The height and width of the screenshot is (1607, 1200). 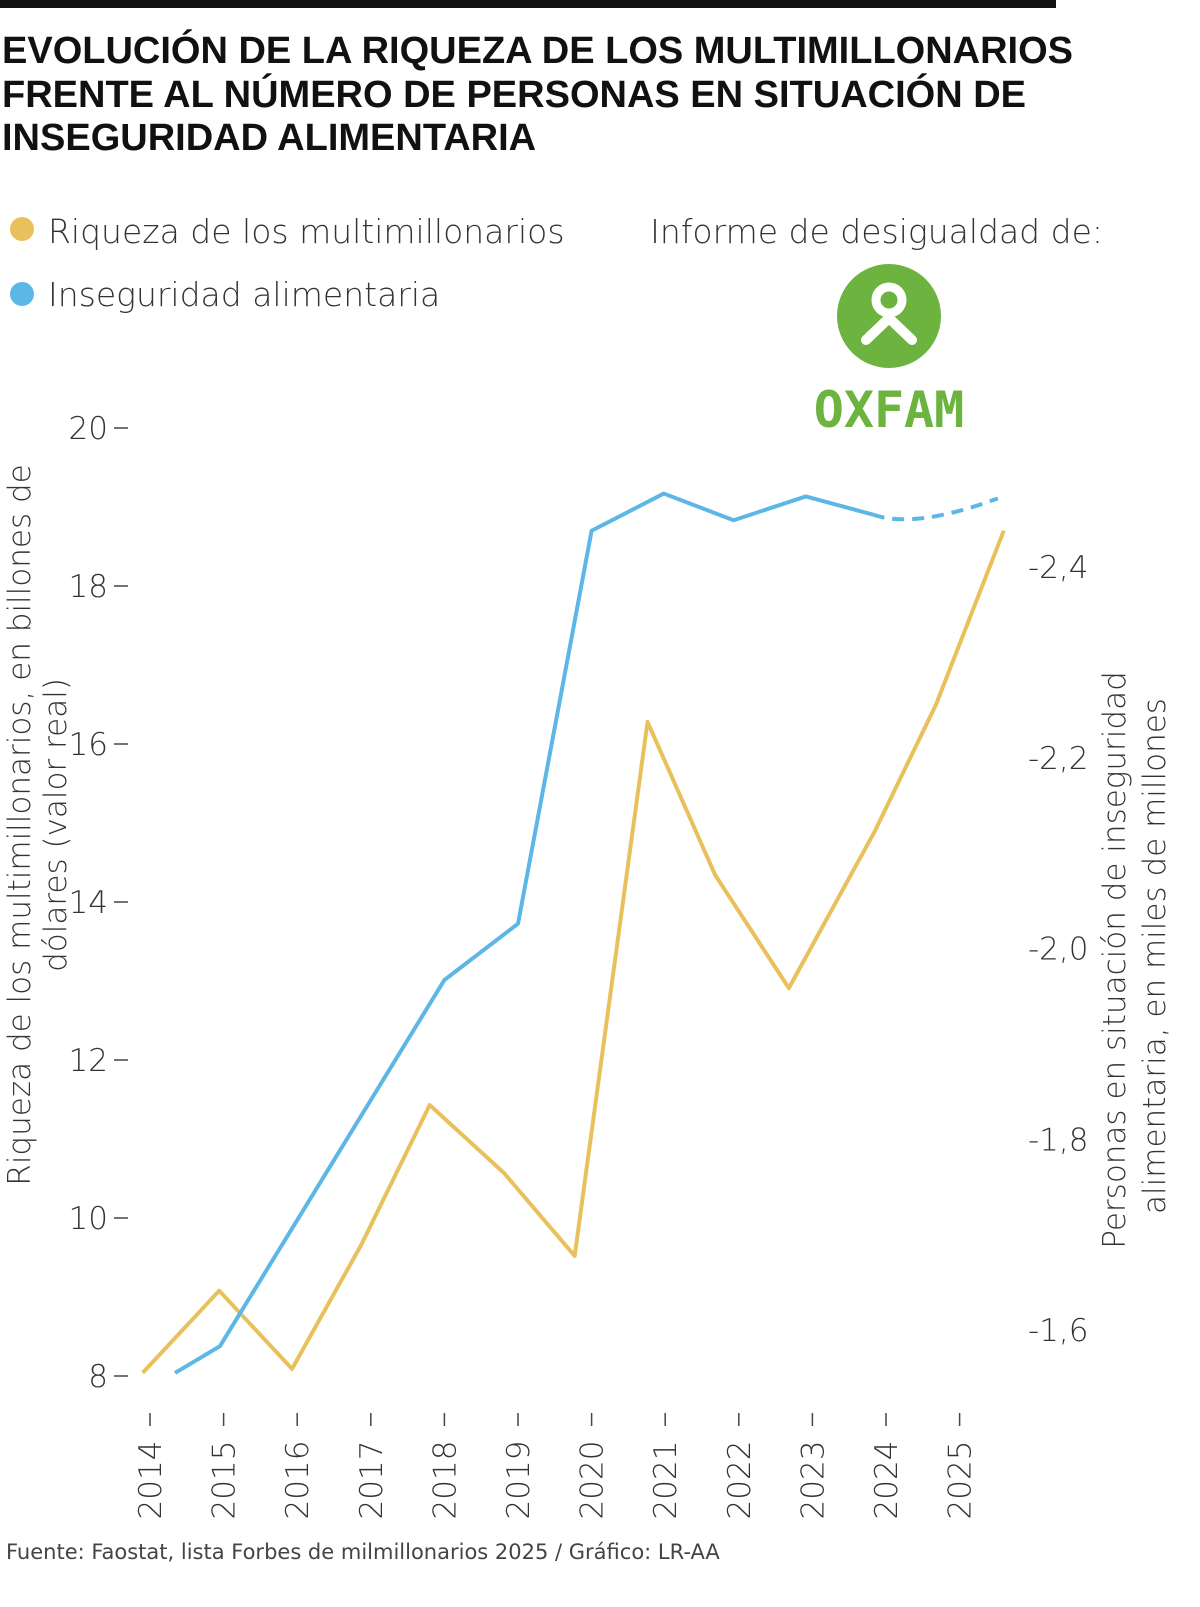 I want to click on x-axis-tick-label: 2021, so click(x=666, y=1480).